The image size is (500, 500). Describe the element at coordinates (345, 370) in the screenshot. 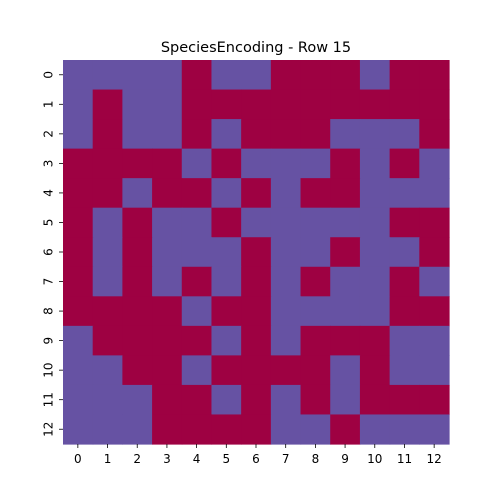

I see `heatmap-cell-r10-c9` at that location.